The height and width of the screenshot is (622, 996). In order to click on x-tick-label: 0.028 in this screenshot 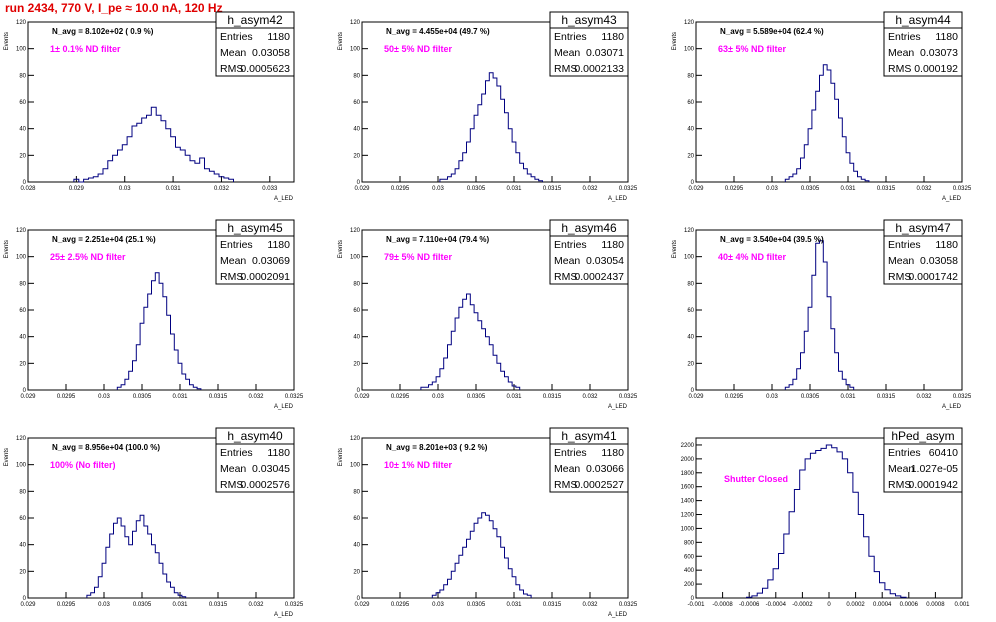, I will do `click(28, 189)`.